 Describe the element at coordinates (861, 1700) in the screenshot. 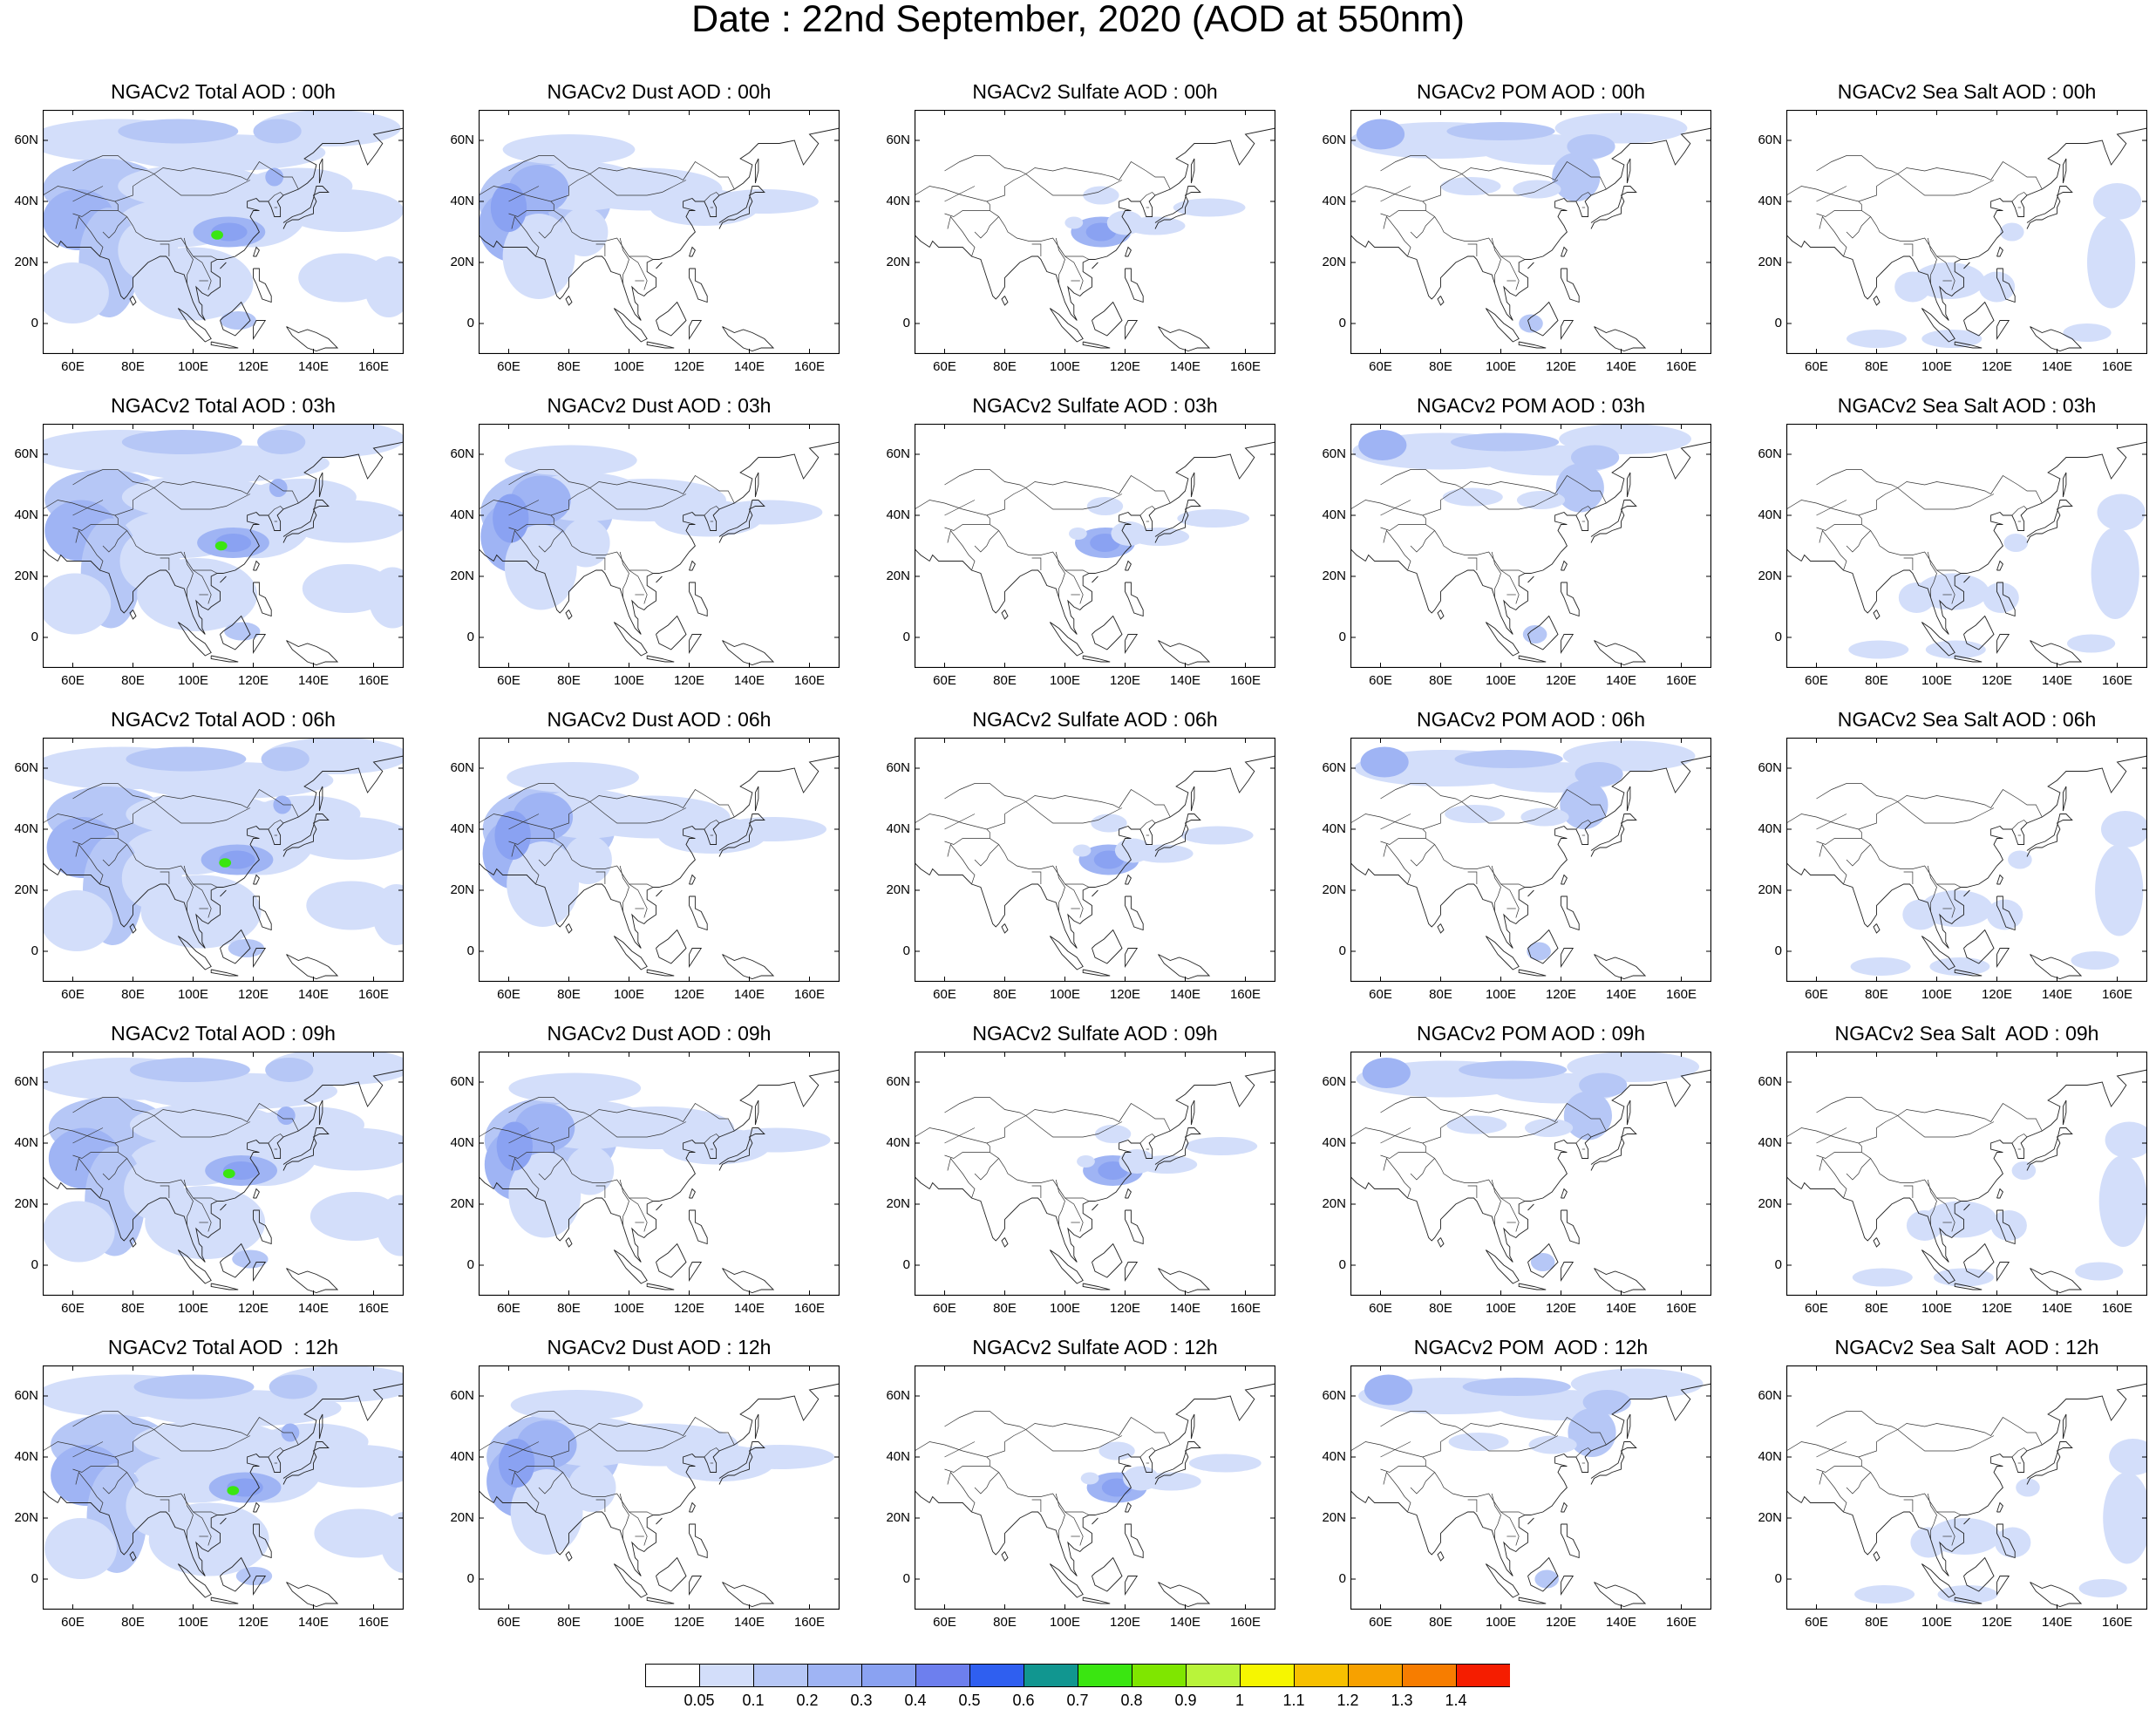

I see `colorbar-label: 0.3` at that location.